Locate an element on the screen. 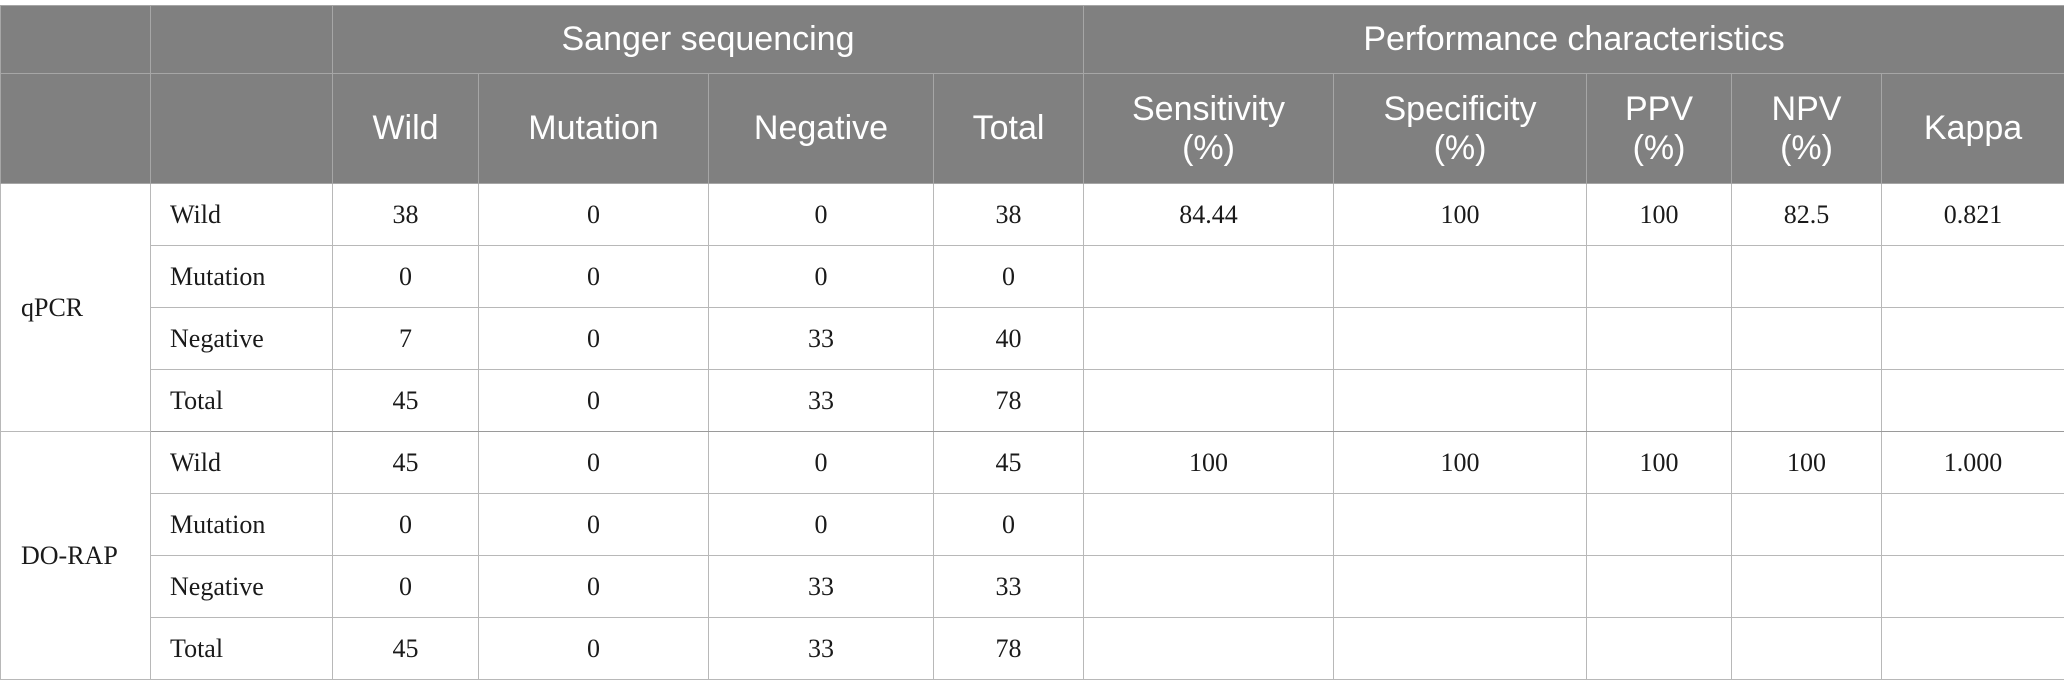 The width and height of the screenshot is (2064, 692). header-col-kappa: Kappa is located at coordinates (1972, 128).